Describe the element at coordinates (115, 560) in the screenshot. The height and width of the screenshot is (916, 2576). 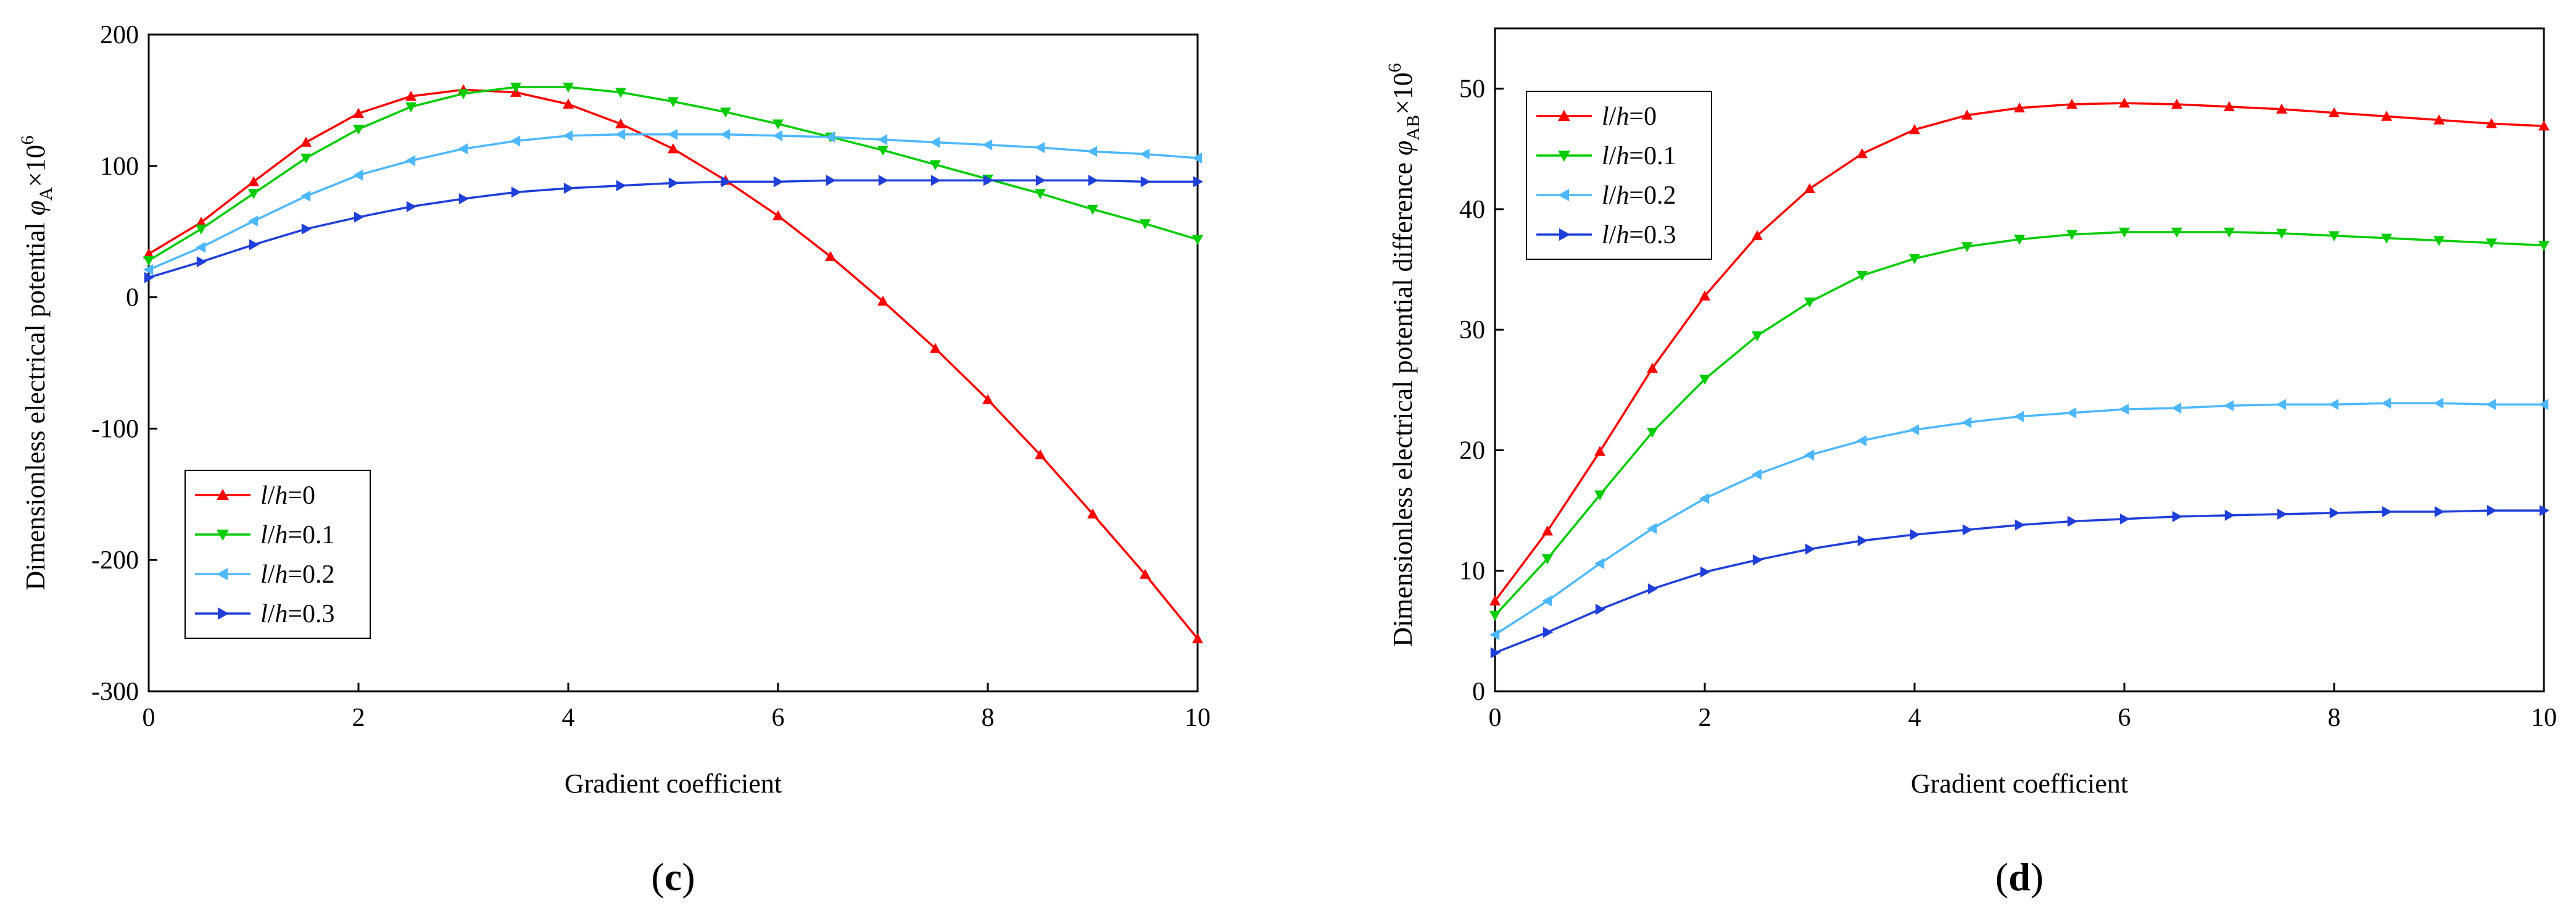
I see `y-tick-label: -200` at that location.